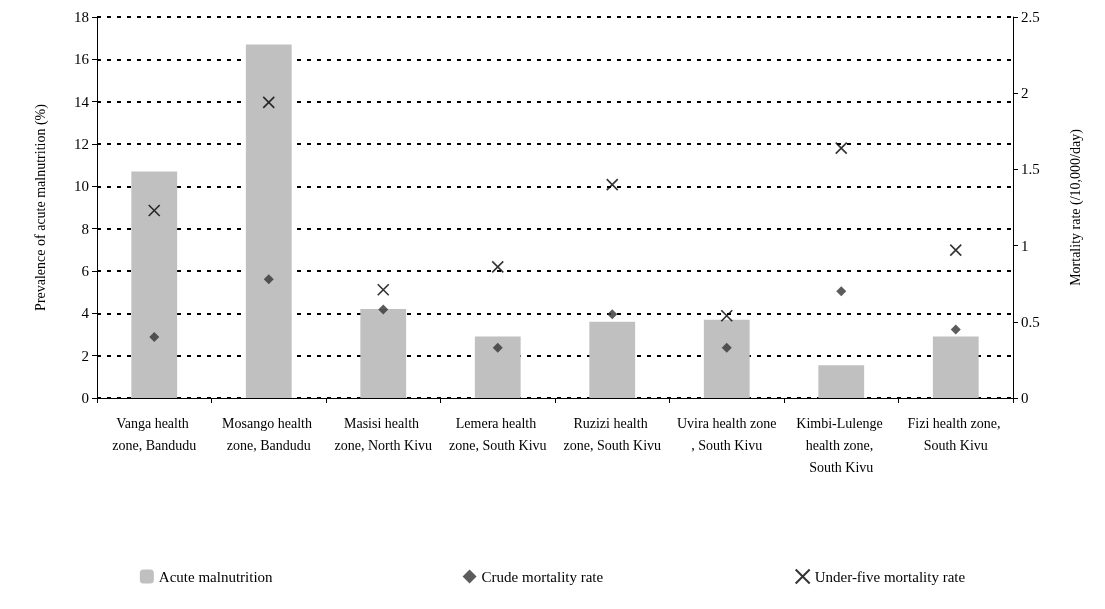  I want to click on y-tick-label: 18, so click(81, 17).